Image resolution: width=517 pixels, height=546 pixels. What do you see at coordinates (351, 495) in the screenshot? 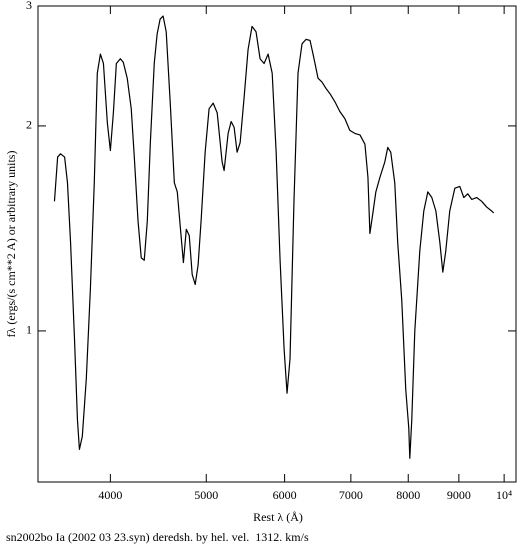
I see `x-tick-label: 7000` at bounding box center [351, 495].